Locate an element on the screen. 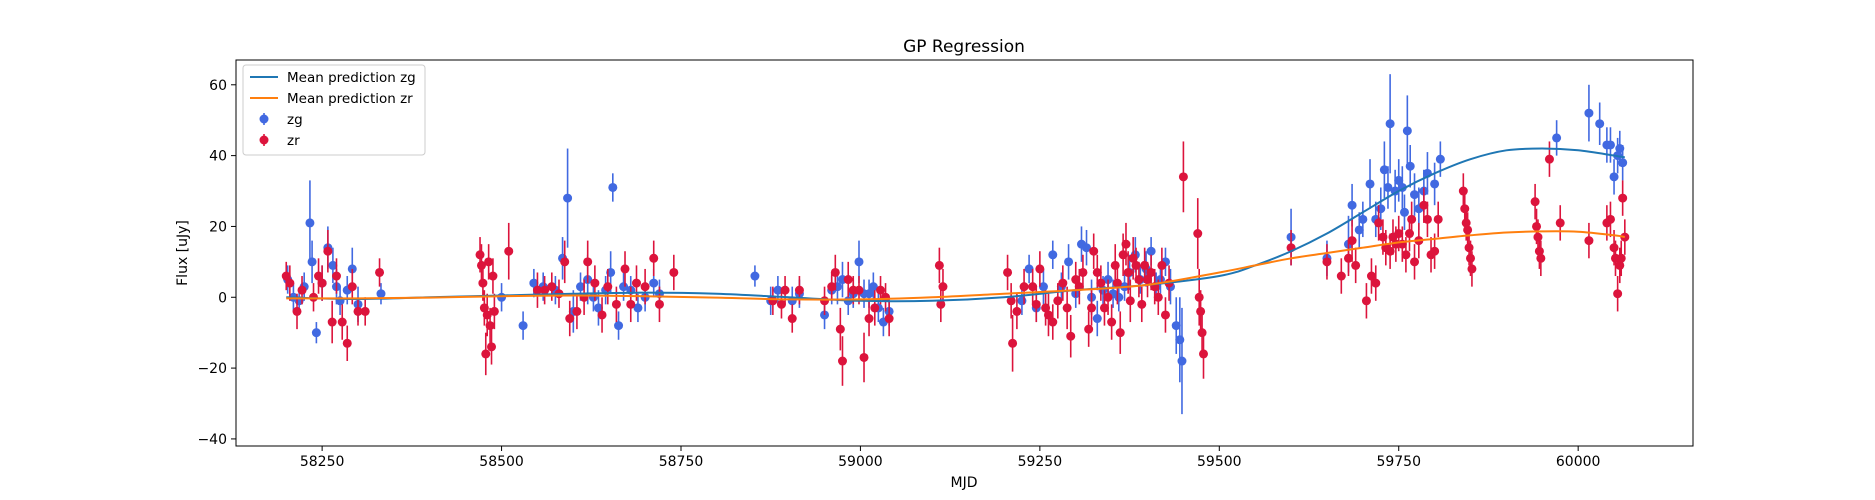 This screenshot has height=500, width=1875. x-tick-label: 59500 is located at coordinates (1219, 462).